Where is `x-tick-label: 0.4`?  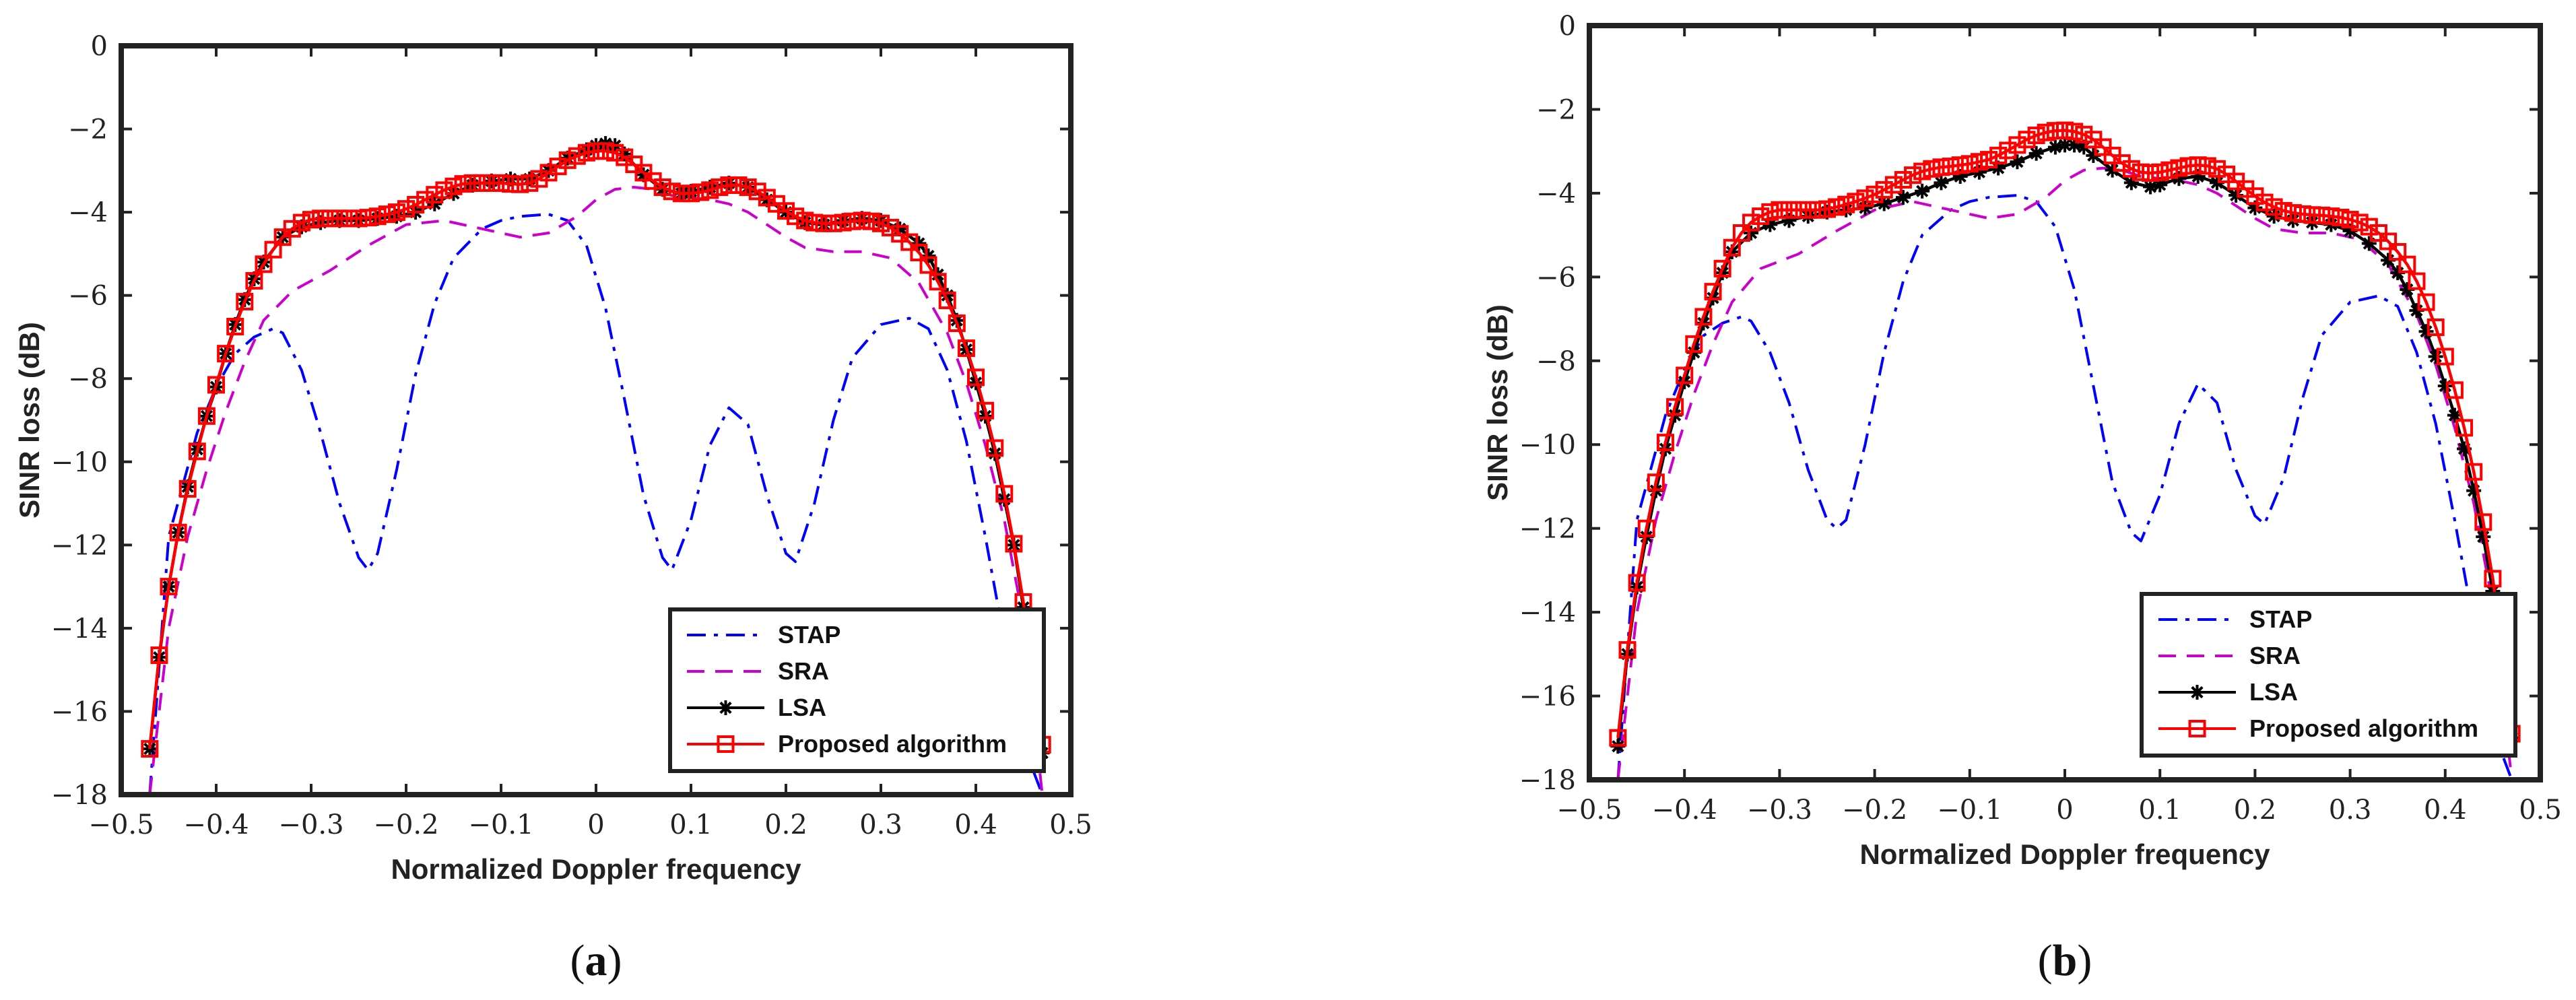
x-tick-label: 0.4 is located at coordinates (2445, 810).